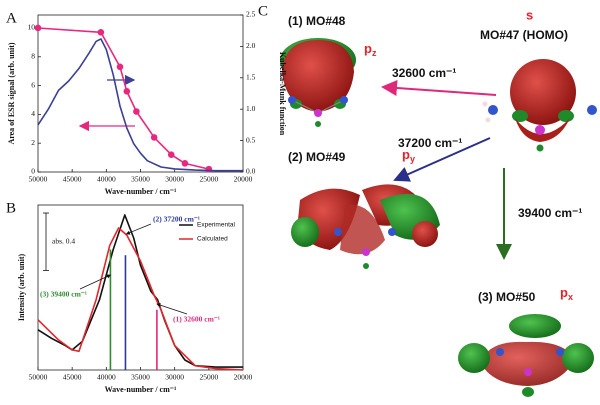 The image size is (600, 405). Describe the element at coordinates (539, 105) in the screenshot. I see `orbital-mo47` at that location.